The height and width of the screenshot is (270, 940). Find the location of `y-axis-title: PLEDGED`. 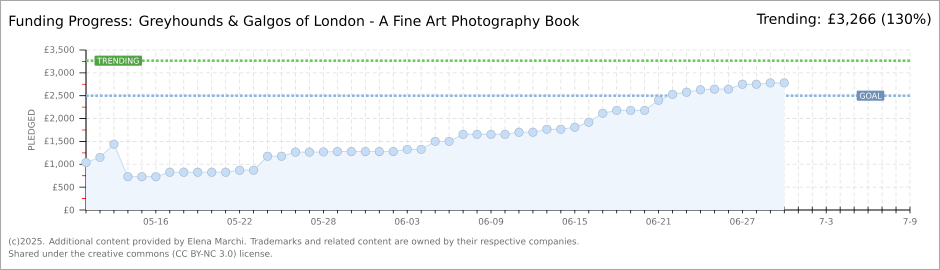

y-axis-title: PLEDGED is located at coordinates (31, 130).